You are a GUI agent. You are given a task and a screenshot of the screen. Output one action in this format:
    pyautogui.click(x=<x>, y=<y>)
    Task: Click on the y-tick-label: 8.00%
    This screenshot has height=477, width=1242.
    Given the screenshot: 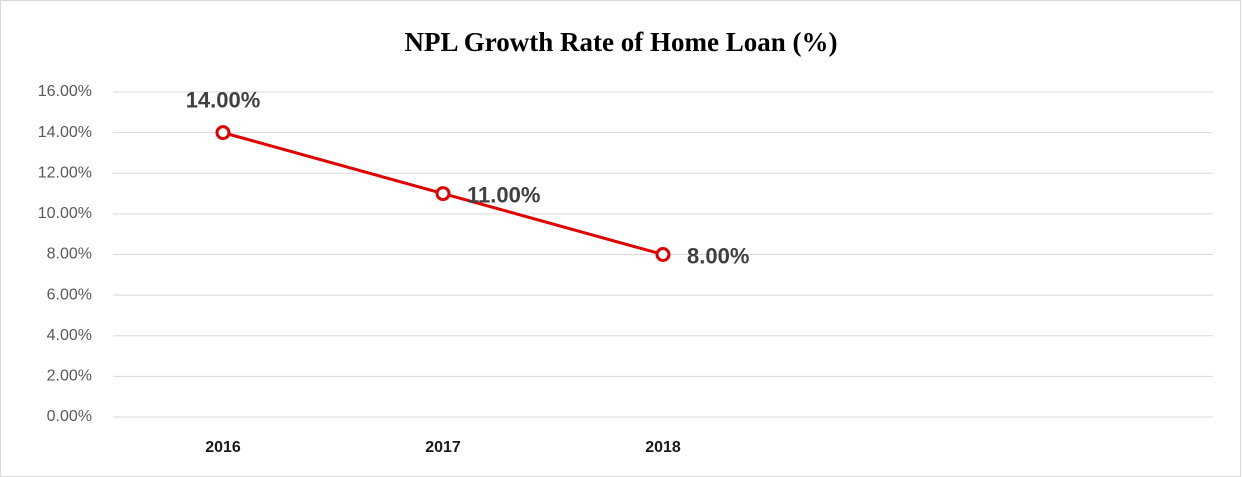 What is the action you would take?
    pyautogui.click(x=69, y=254)
    